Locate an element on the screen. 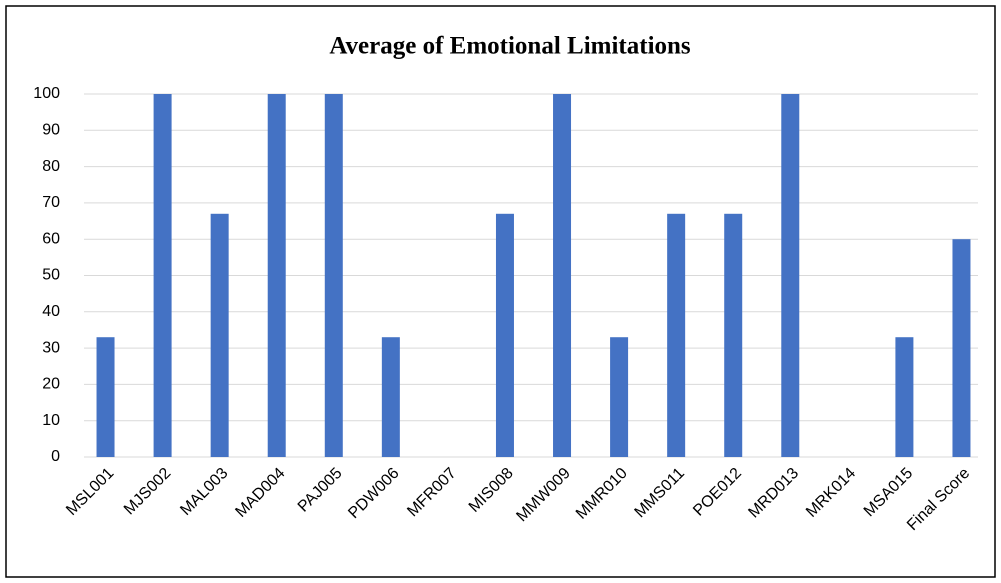  y-tick-label: 80 is located at coordinates (51, 166).